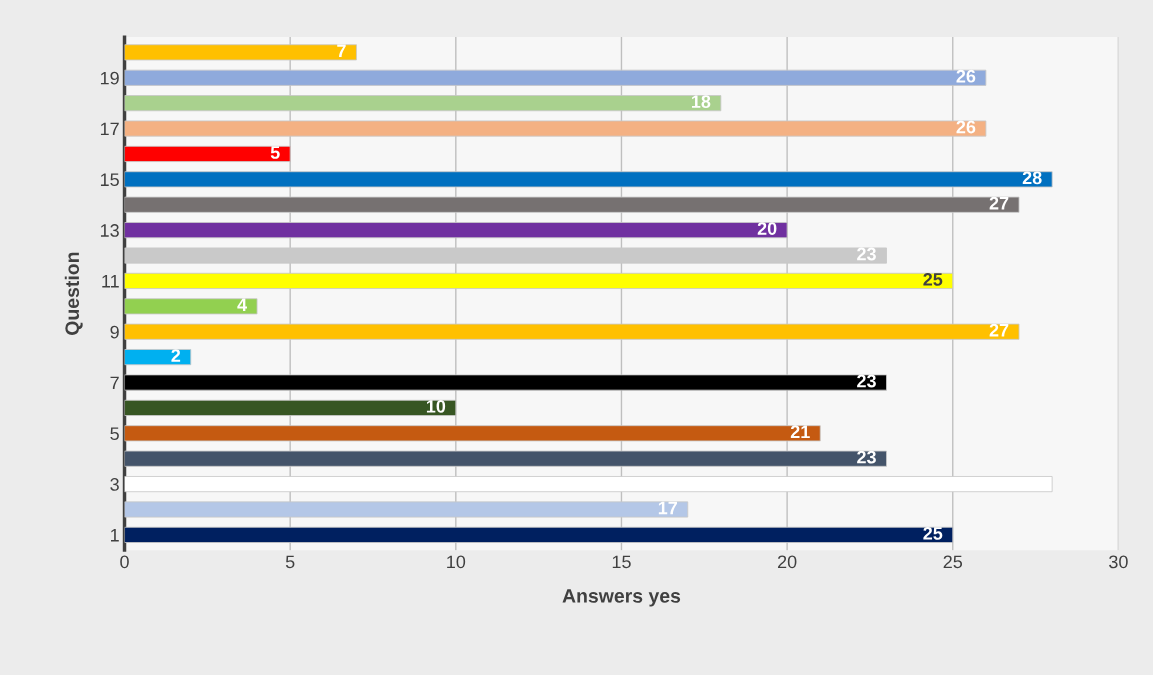 The image size is (1153, 675). What do you see at coordinates (275, 152) in the screenshot?
I see `data-label: 5` at bounding box center [275, 152].